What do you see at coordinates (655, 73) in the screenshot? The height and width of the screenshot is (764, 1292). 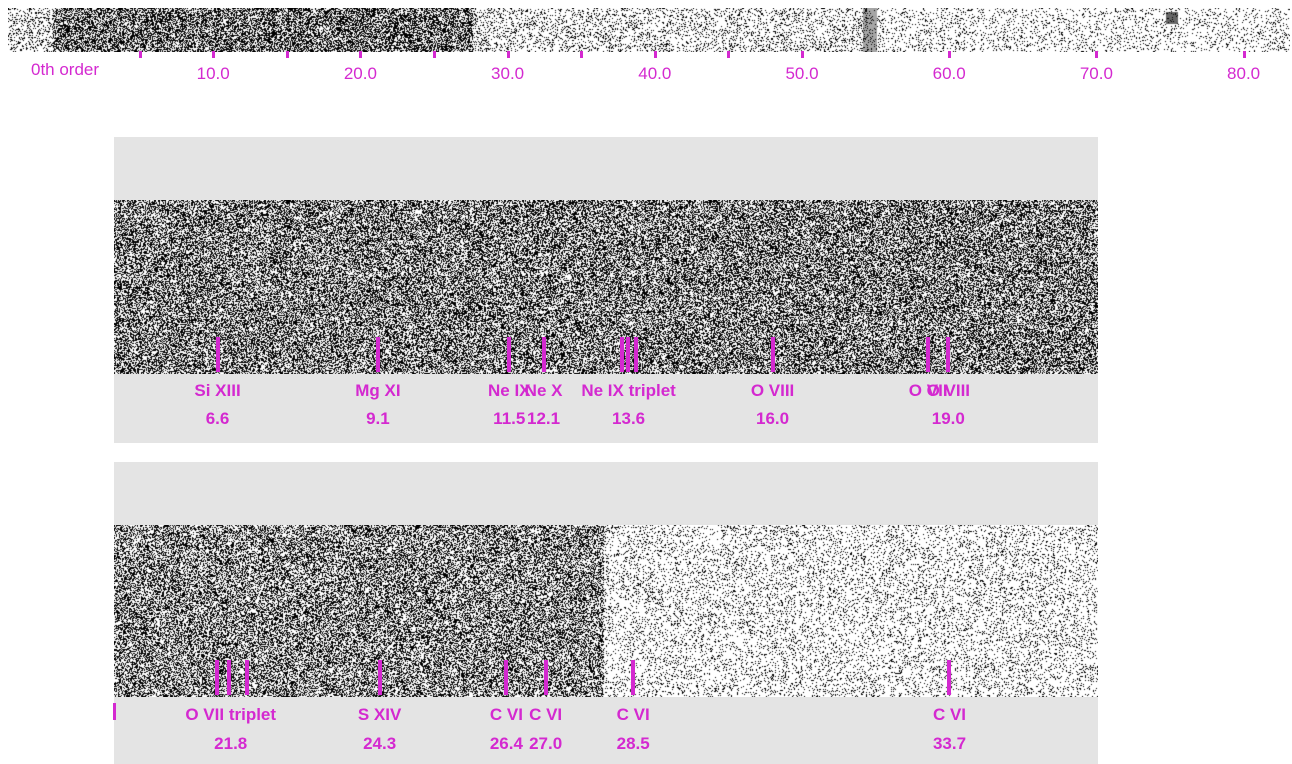 I see `axis-tick-label: 40.0` at bounding box center [655, 73].